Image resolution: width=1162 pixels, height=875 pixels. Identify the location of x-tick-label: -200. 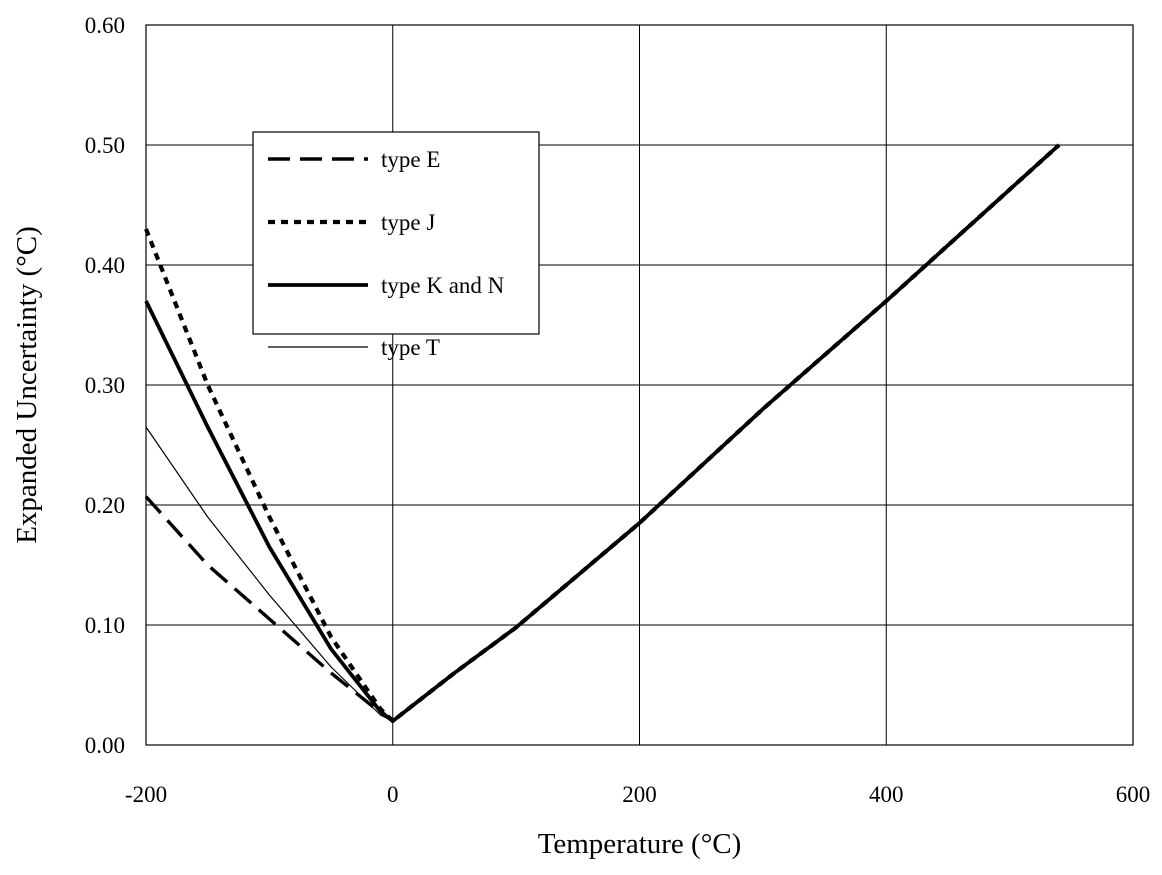
(146, 794).